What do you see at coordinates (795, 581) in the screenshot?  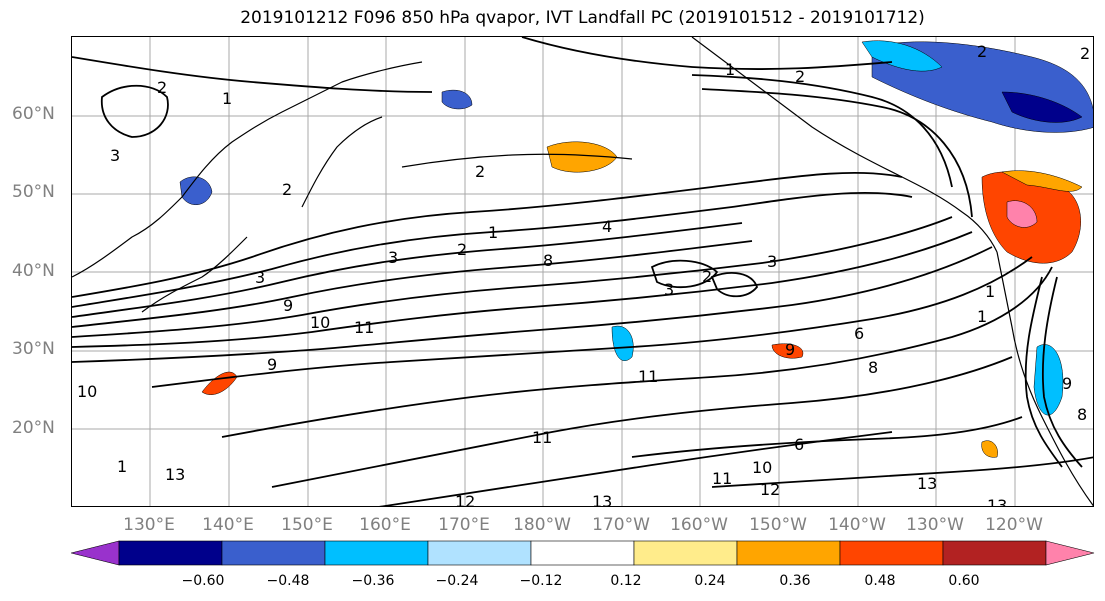 I see `colorbar-tick-label: 0.36` at bounding box center [795, 581].